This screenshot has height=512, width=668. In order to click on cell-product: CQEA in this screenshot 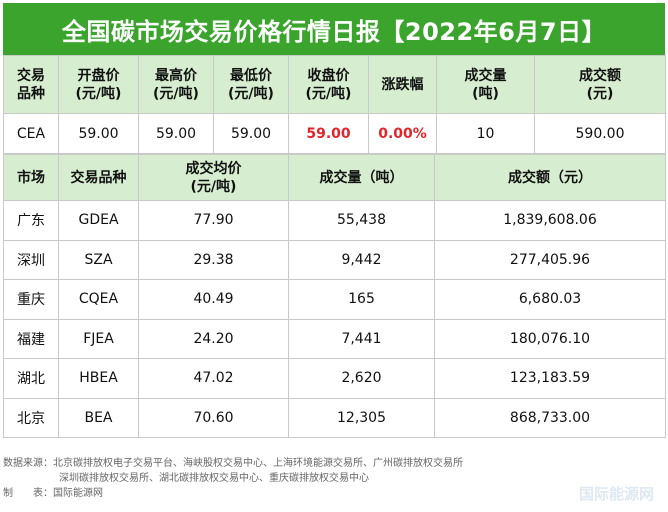, I will do `click(98, 299)`.